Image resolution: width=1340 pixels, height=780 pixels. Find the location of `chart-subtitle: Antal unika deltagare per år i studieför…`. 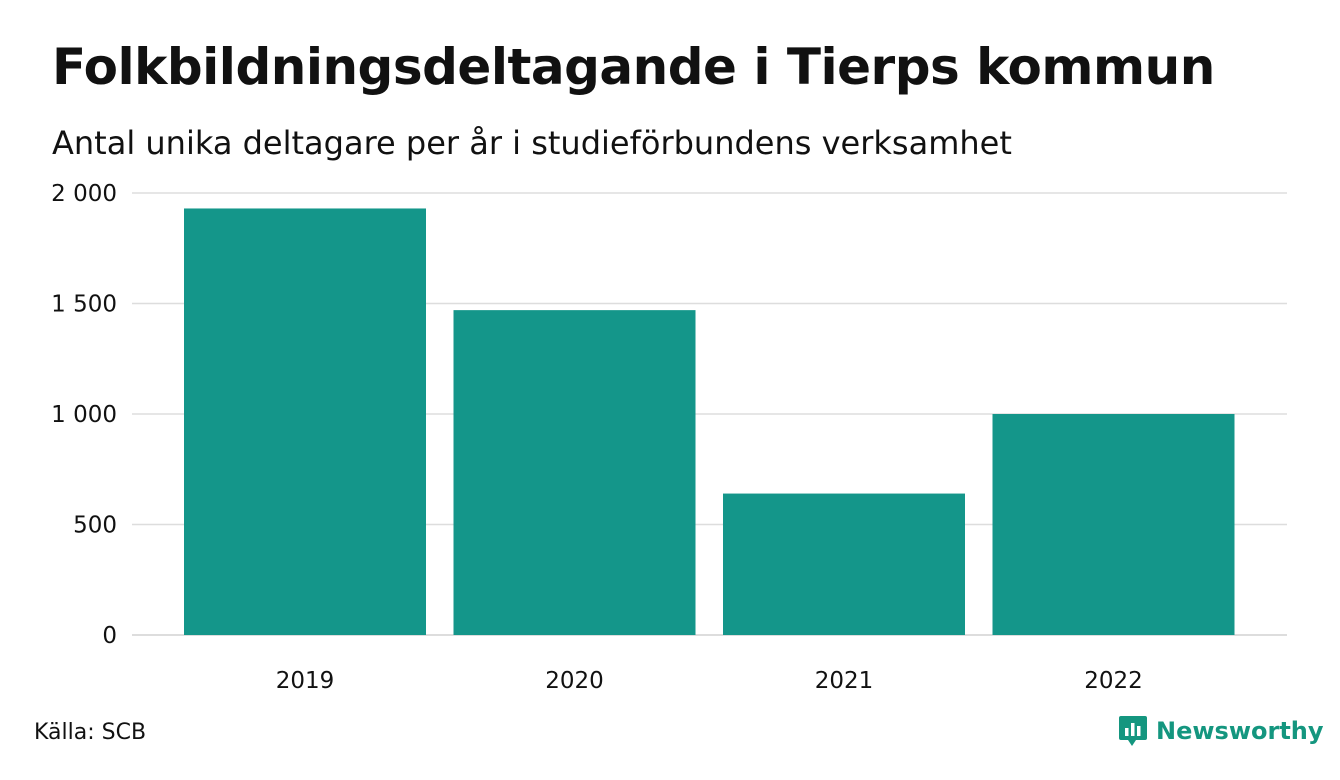

chart-subtitle: Antal unika deltagare per år i studieför… is located at coordinates (532, 143).